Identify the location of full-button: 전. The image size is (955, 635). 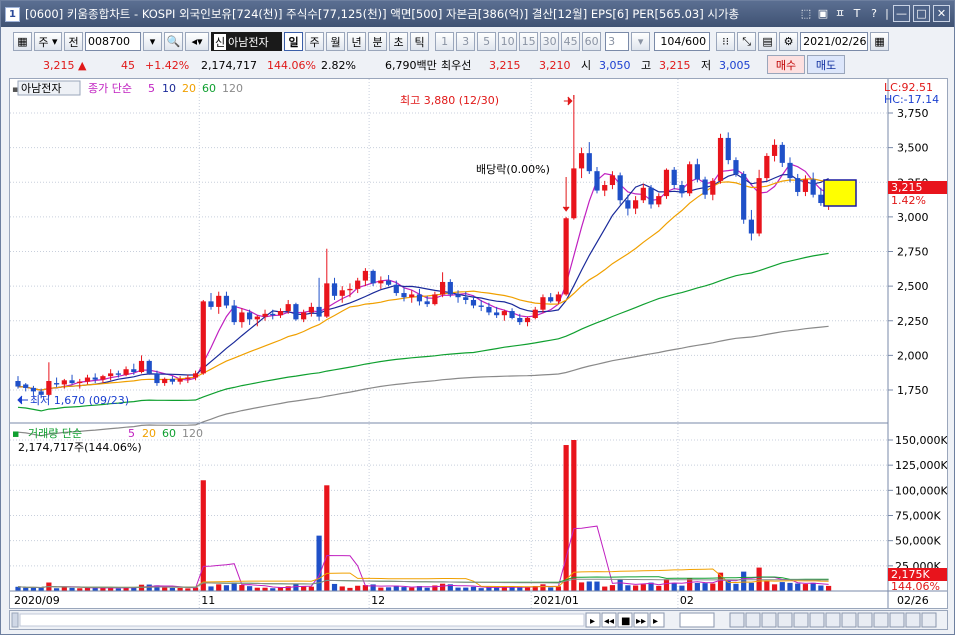
(73, 41).